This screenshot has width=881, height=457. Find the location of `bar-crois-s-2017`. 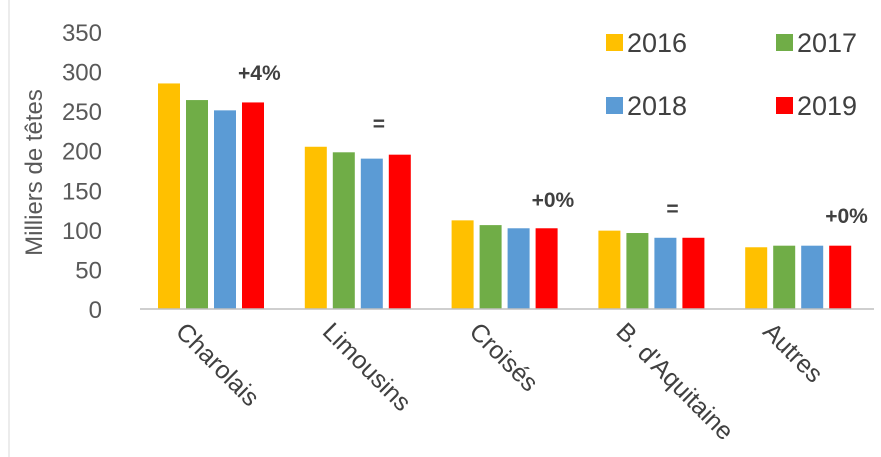

bar-crois-s-2017 is located at coordinates (490, 267).